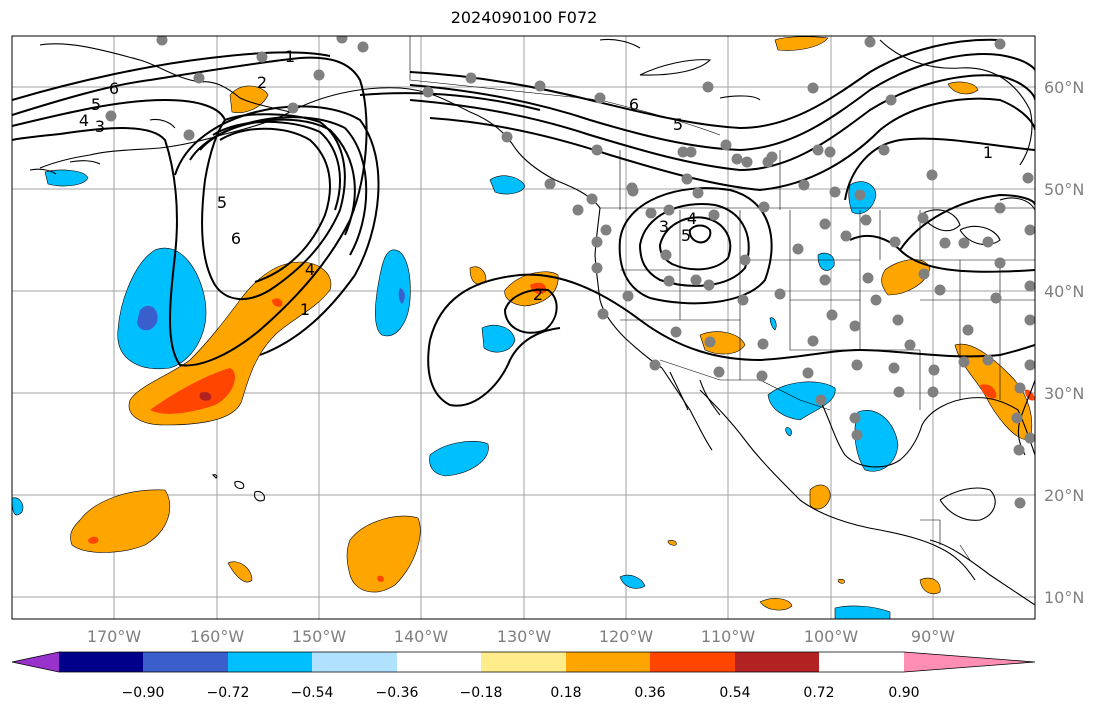  What do you see at coordinates (397, 693) in the screenshot?
I see `colorbar-tick-label: −0.36` at bounding box center [397, 693].